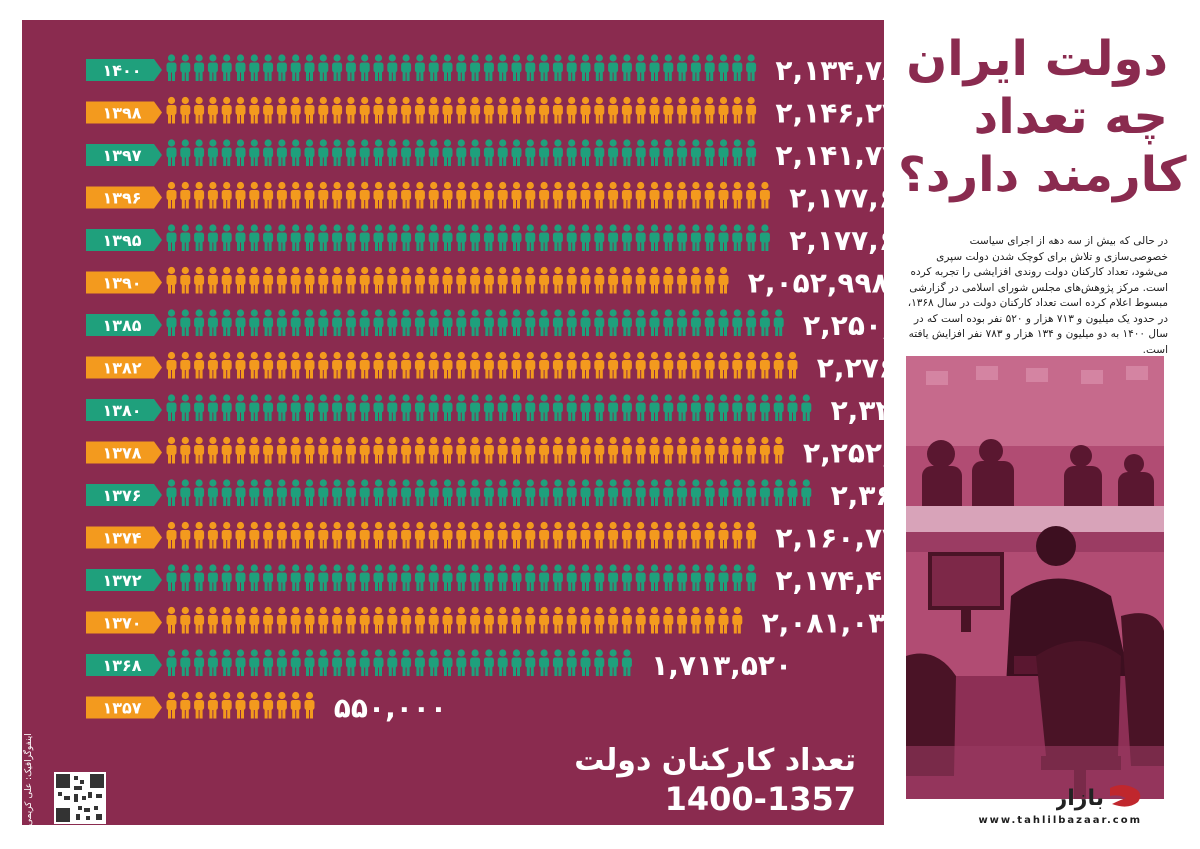 This screenshot has height=849, width=1200. I want to click on page-title-line2: چه تعداد, so click(1070, 117).